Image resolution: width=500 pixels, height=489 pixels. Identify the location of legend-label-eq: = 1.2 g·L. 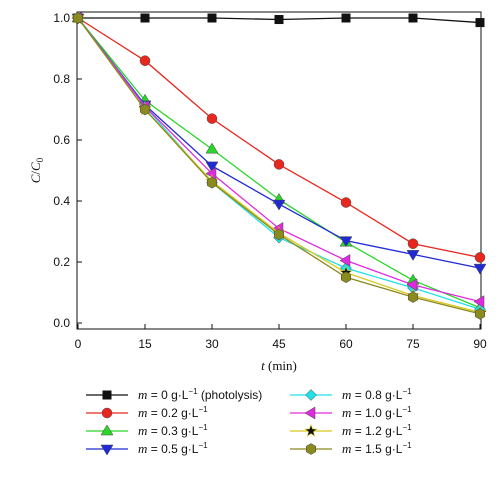
(376, 431).